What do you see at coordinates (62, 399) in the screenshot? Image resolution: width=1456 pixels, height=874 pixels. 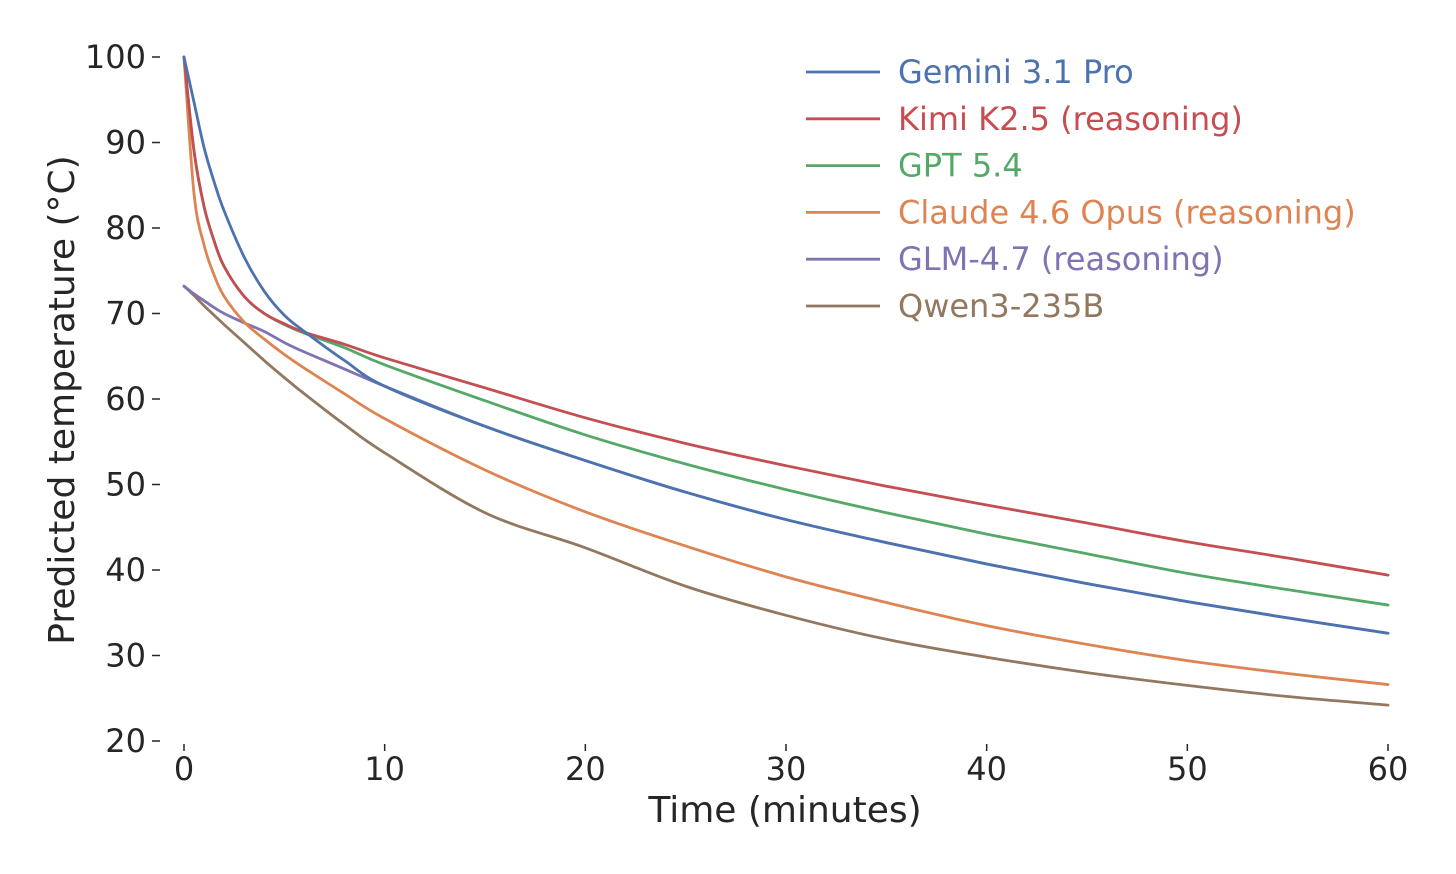 I see `y-axis-title: Predicted temperature (°C)` at bounding box center [62, 399].